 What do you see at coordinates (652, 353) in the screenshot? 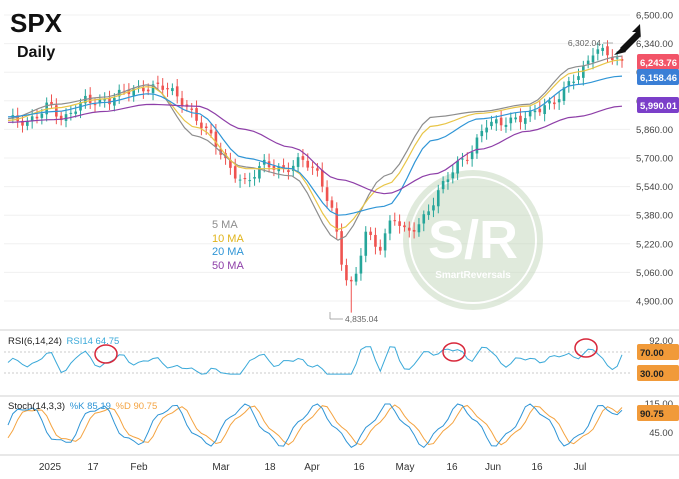
I see `rsi-70-badge: 70.00` at bounding box center [652, 353].